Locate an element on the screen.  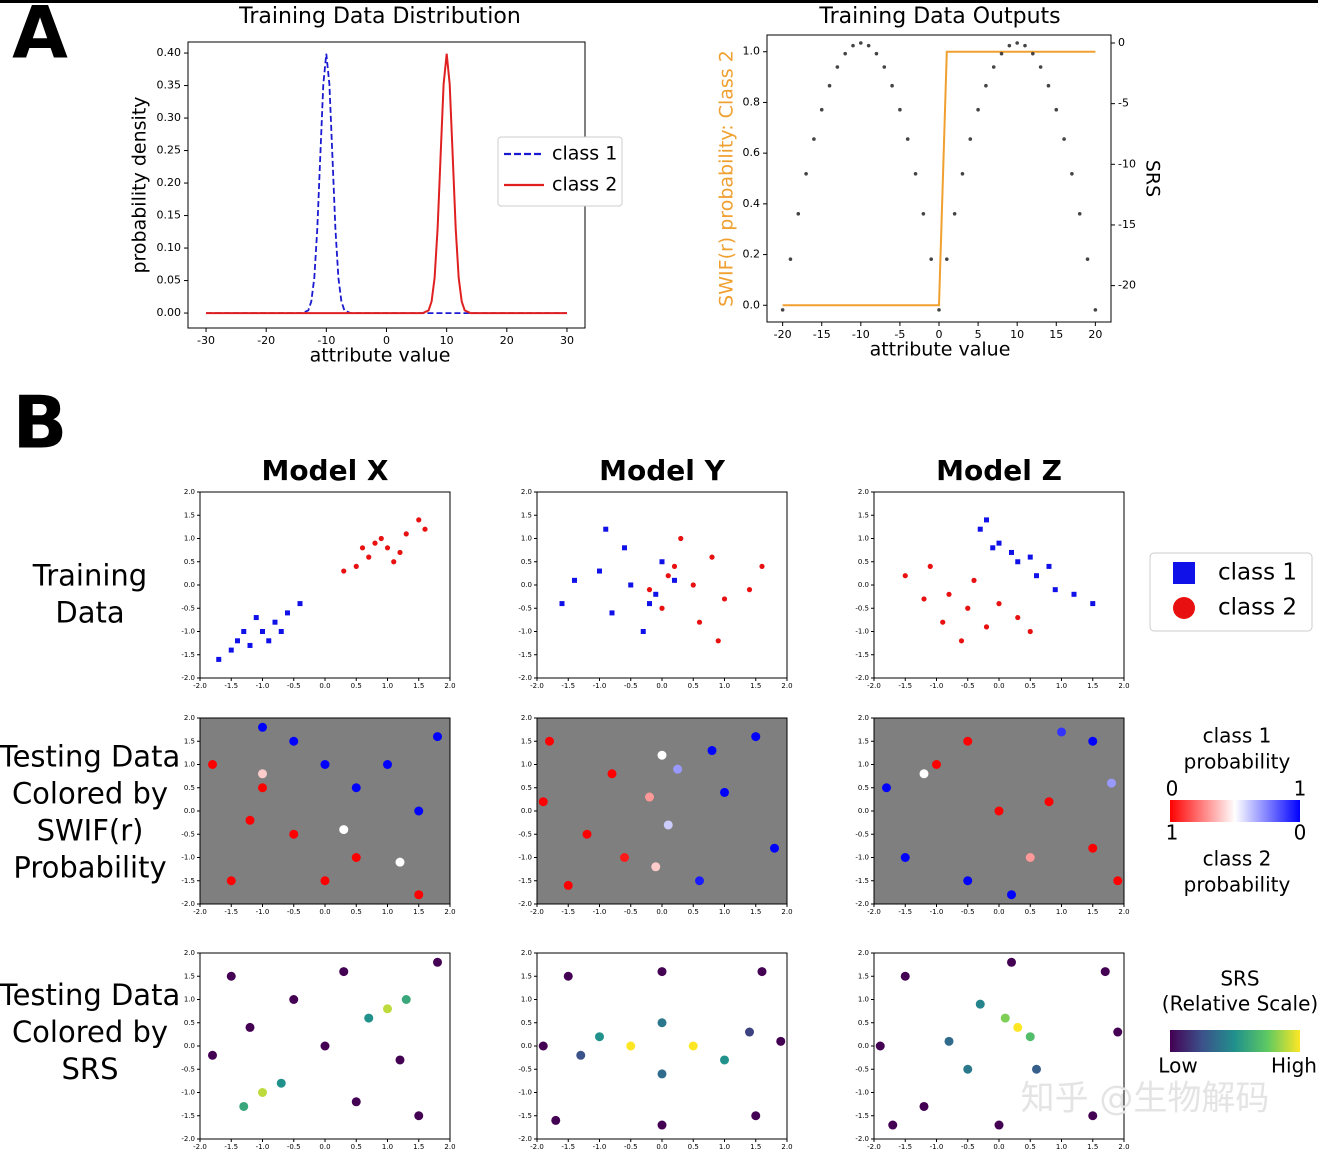
plot-frame is located at coordinates (662, 1046).